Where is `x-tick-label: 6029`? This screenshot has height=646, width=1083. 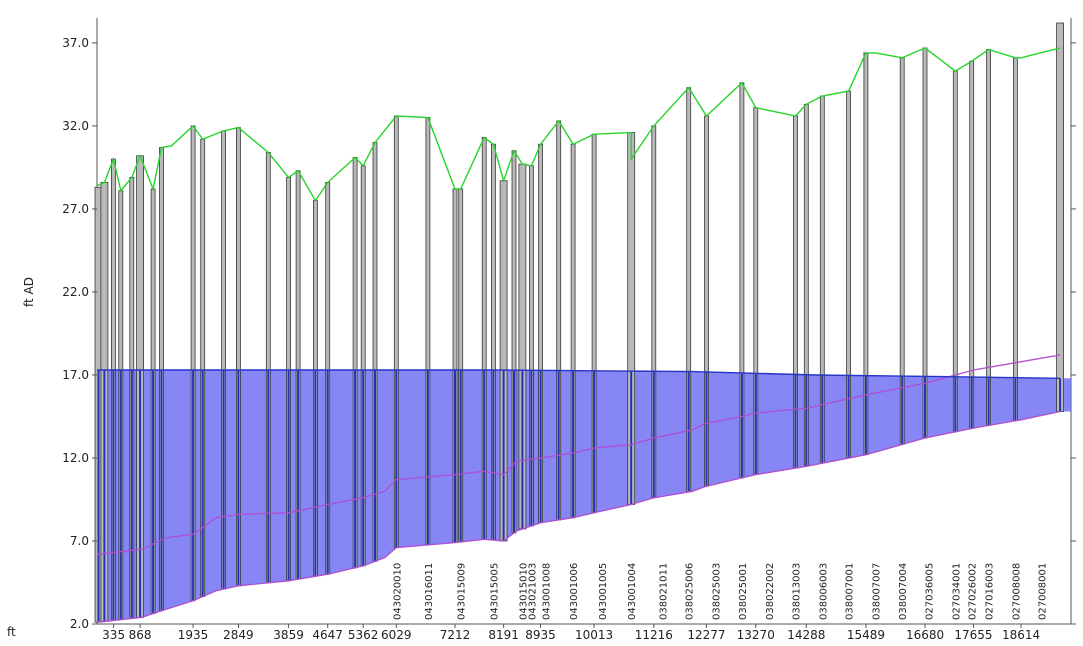
x-tick-label: 6029 is located at coordinates (396, 635).